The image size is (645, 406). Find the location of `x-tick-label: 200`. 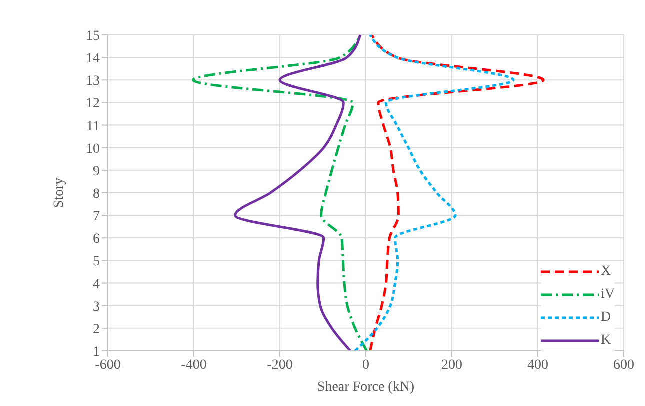

x-tick-label: 200 is located at coordinates (452, 365).